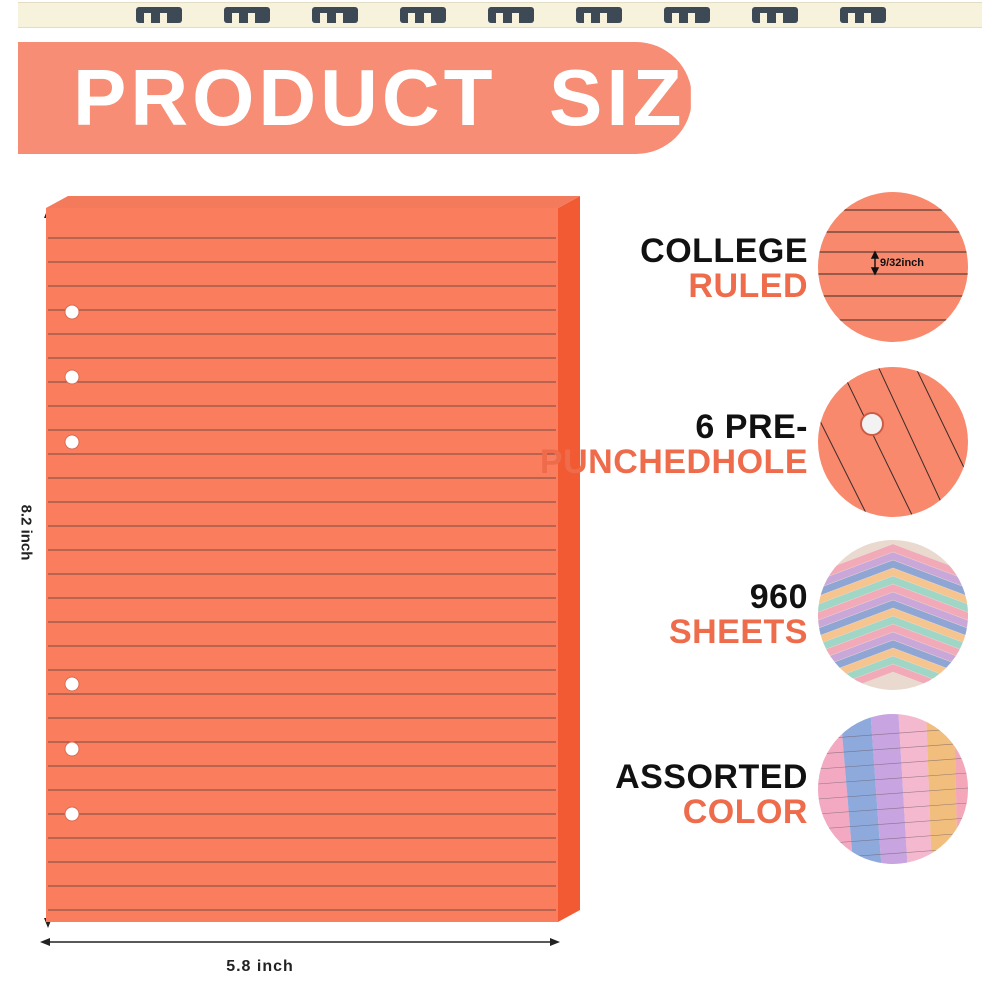 This screenshot has width=1000, height=1000. I want to click on feature-label-line2: SHEETS, so click(738, 632).